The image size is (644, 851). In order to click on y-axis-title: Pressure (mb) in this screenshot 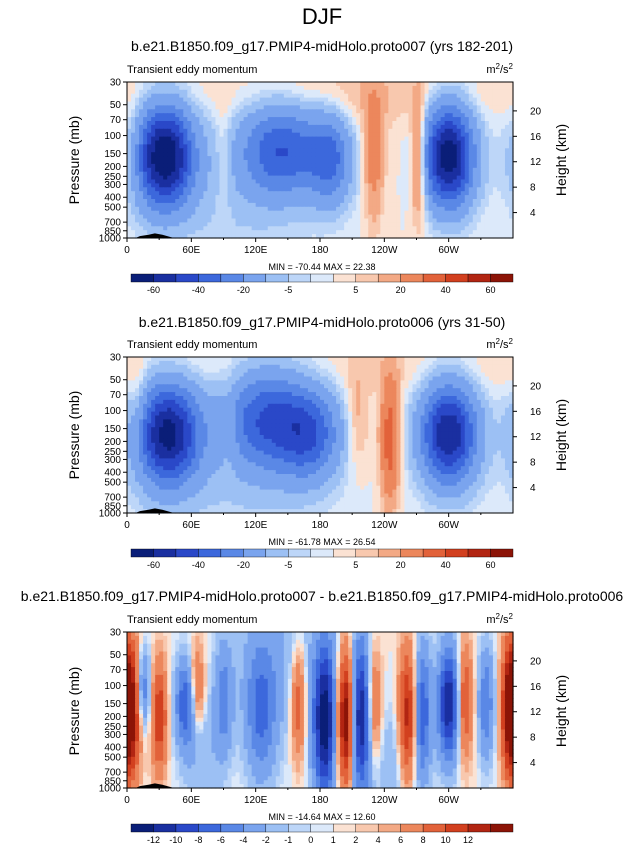, I will do `click(74, 160)`.